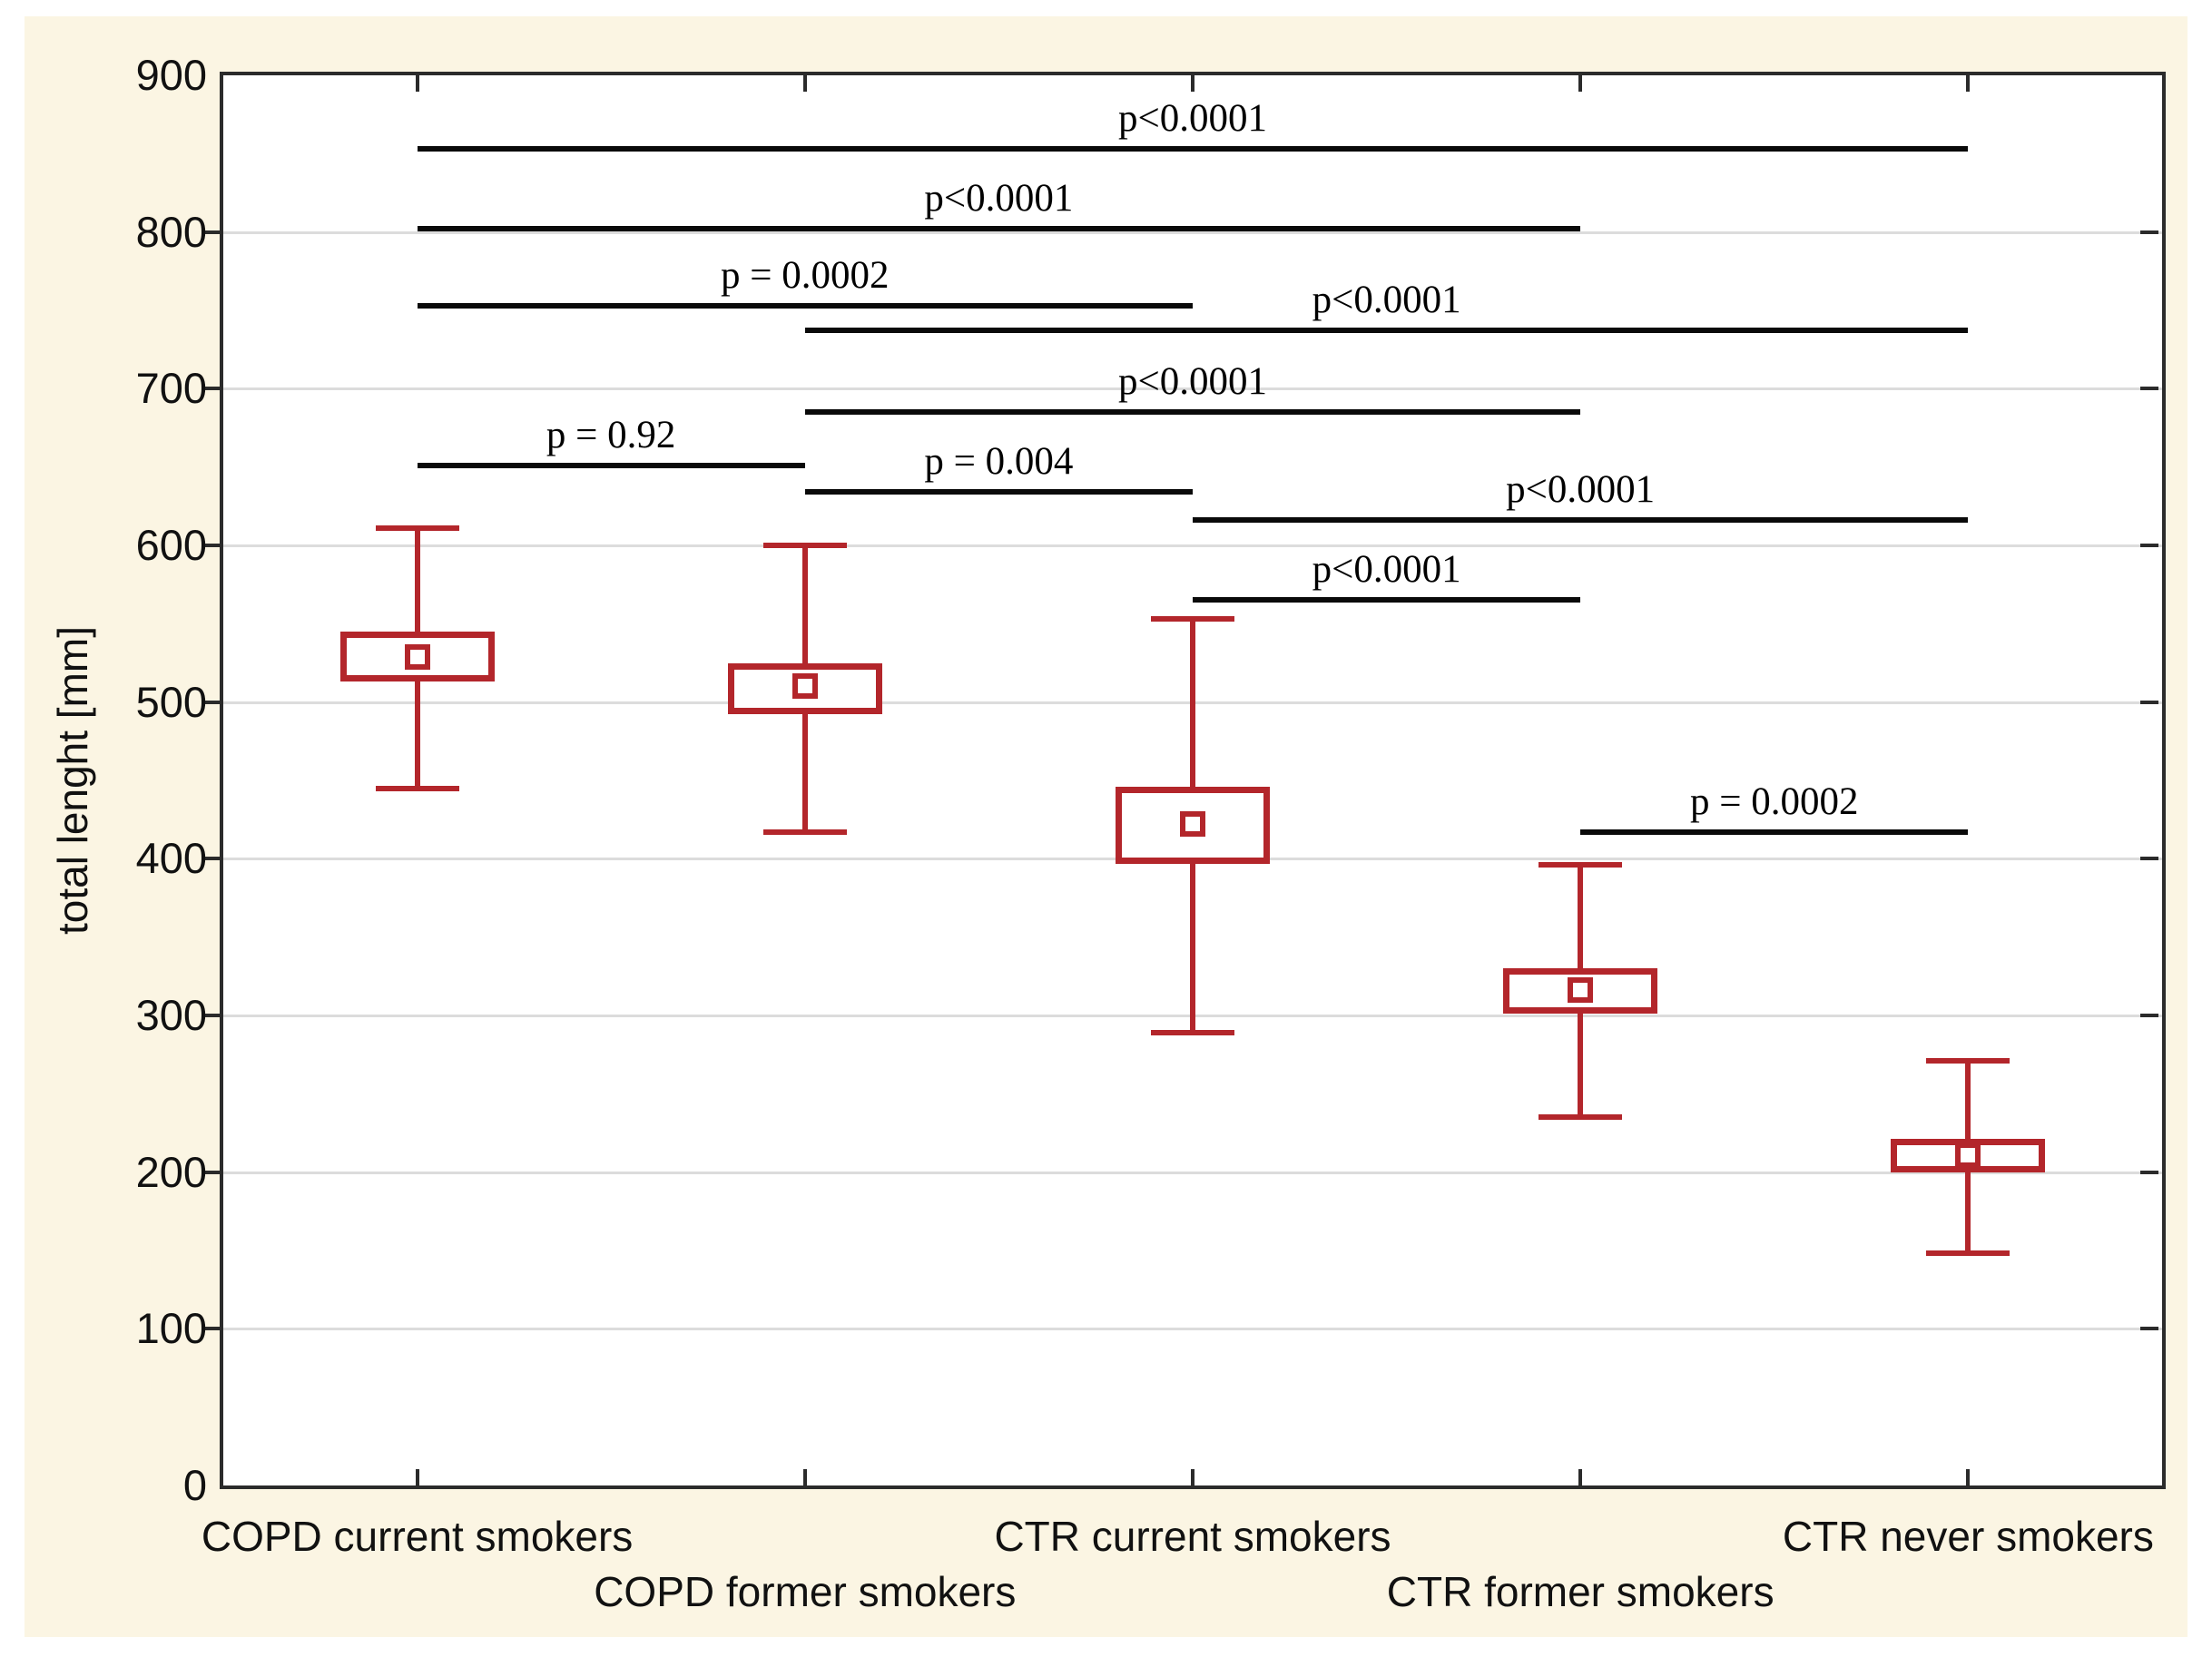 The image size is (2212, 1657). Describe the element at coordinates (1192, 382) in the screenshot. I see `significance-label-5: p<0.0001` at that location.